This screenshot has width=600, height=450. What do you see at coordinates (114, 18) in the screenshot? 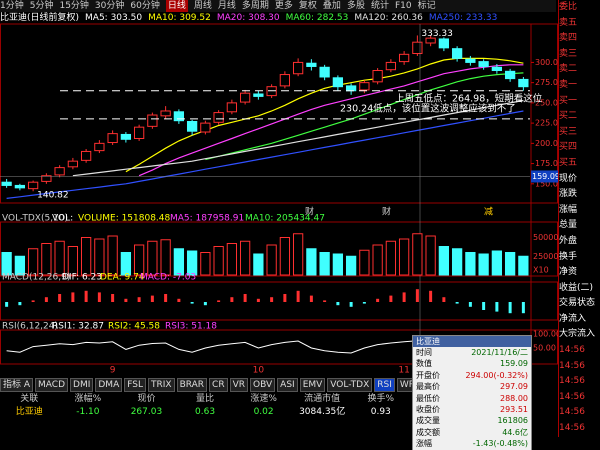
I see `legend-item: MA5: 303.50` at bounding box center [114, 18].